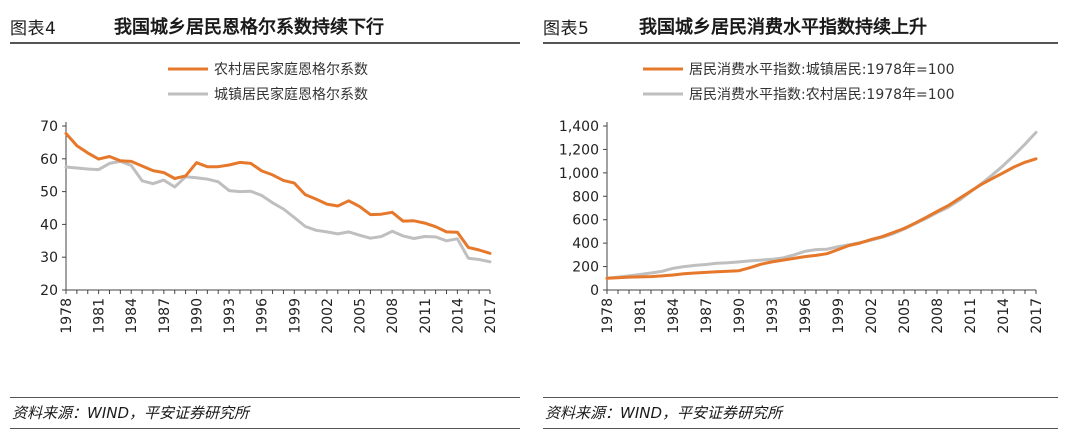  Describe the element at coordinates (800, 413) in the screenshot. I see `right-footer: 资料来源：WIND，平安证券研究所` at that location.